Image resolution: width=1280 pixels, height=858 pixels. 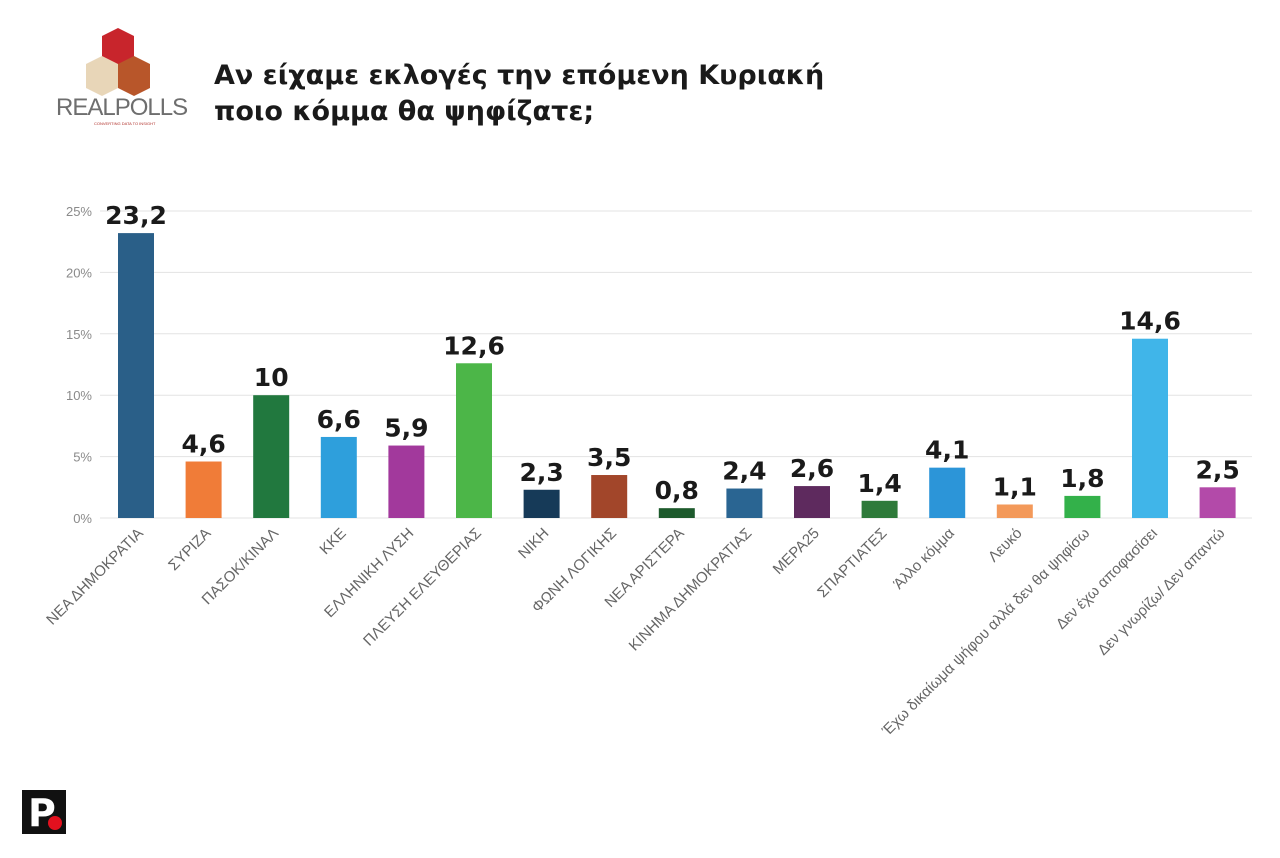 What do you see at coordinates (422, 587) in the screenshot?
I see `x-tick-label: ΠΛΕΥΣΗ ΕΛΕΥΘΕΡΙΑΣ` at bounding box center [422, 587].